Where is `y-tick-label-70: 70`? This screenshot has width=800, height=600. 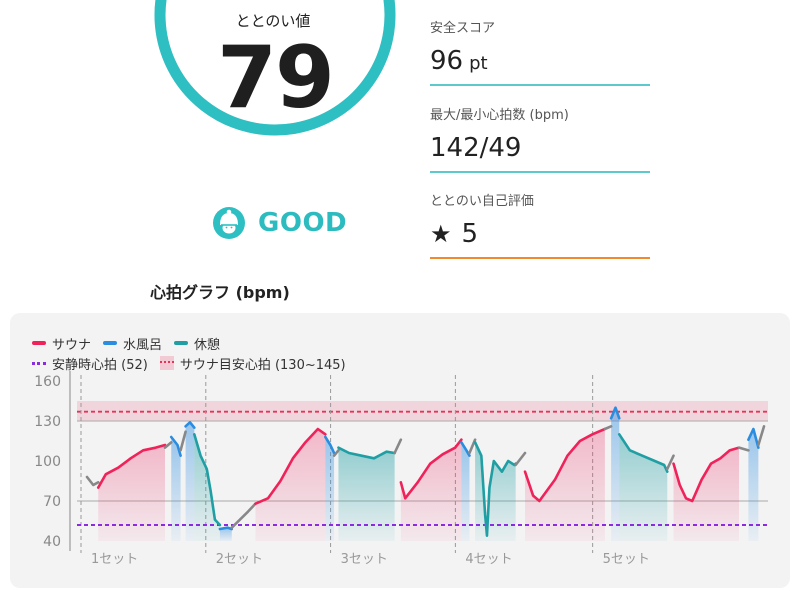 y-tick-label-70: 70 is located at coordinates (52, 502).